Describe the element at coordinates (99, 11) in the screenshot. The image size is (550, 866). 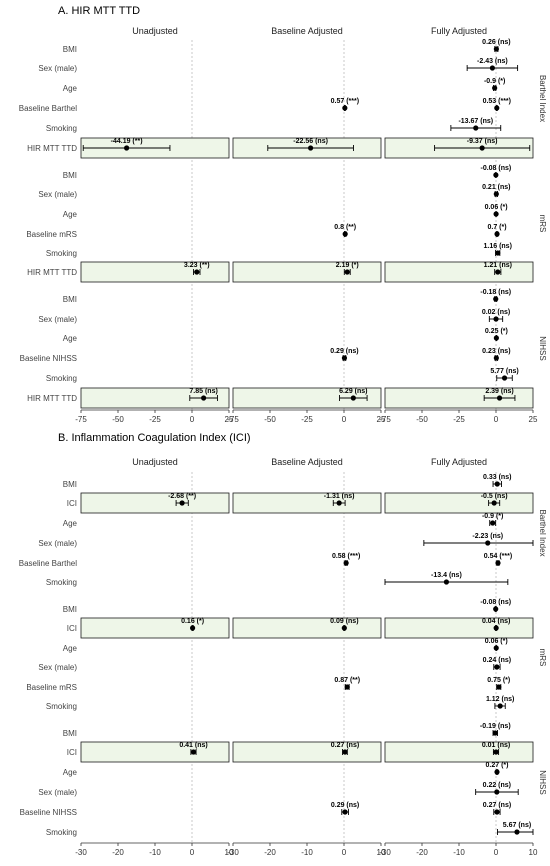
I see `panel-title: A. HIR MTT TTD` at that location.